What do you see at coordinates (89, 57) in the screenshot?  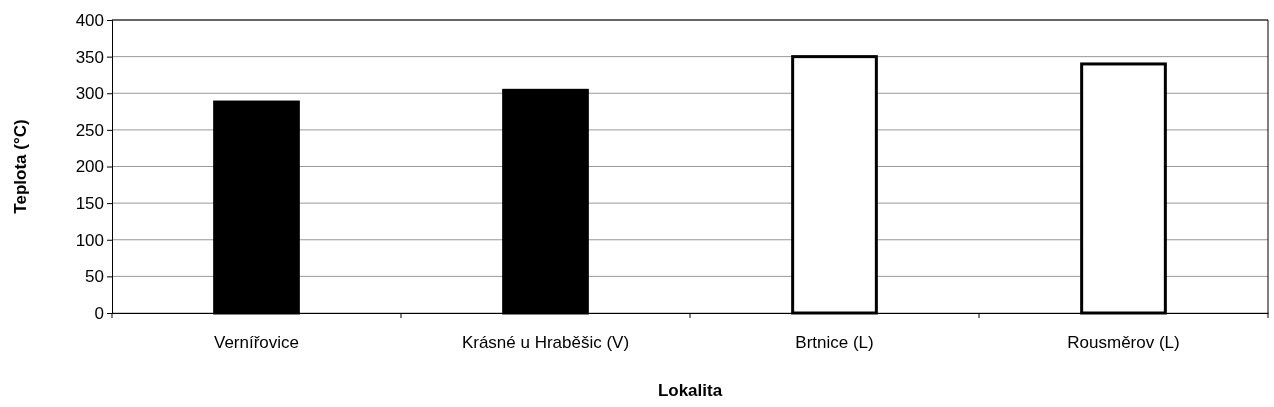 I see `y-tick-label: 350` at bounding box center [89, 57].